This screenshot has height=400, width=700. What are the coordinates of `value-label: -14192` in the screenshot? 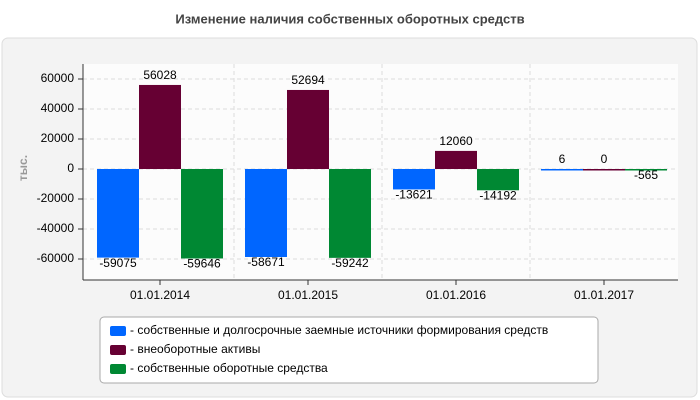 It's located at (498, 195).